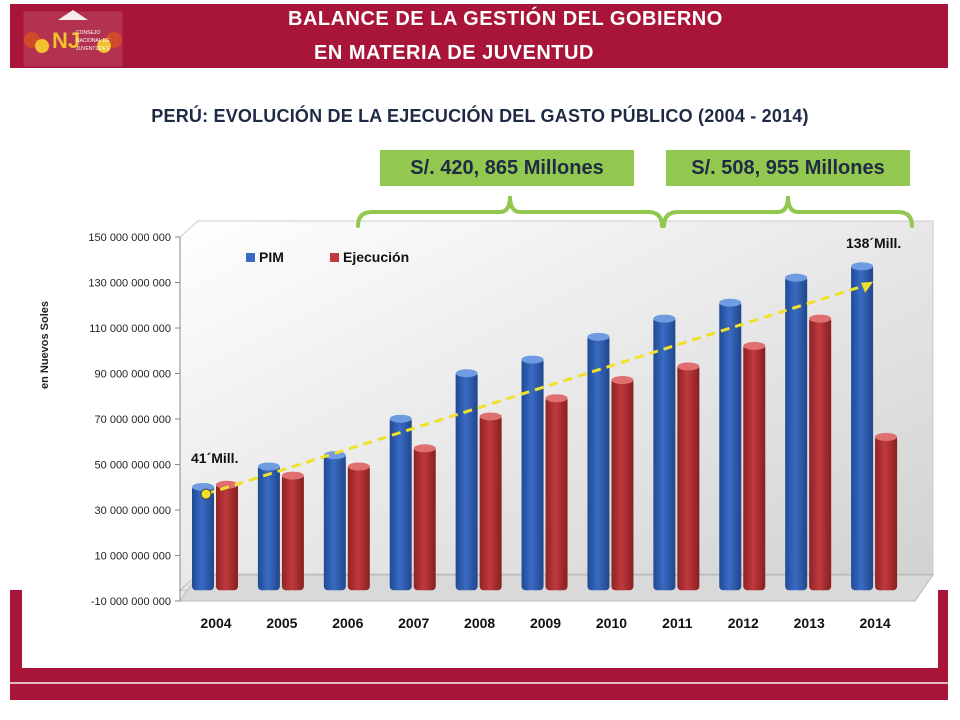 This screenshot has height=720, width=960. I want to click on annotation-2014: 138´Mill., so click(873, 243).